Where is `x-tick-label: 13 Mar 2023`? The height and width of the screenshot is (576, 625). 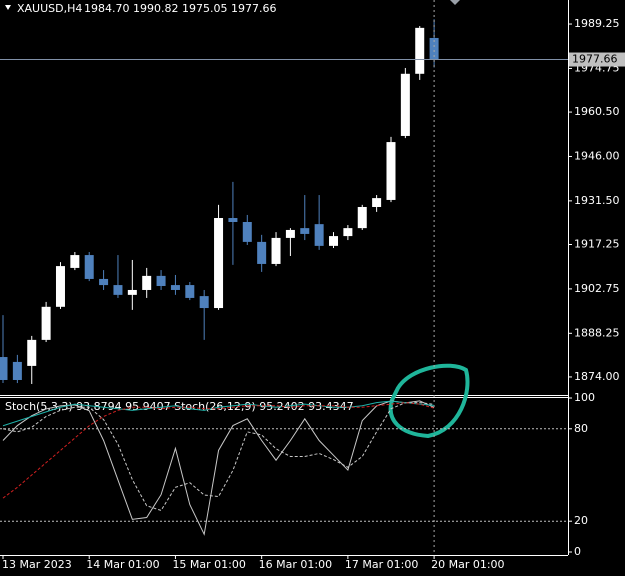
x-tick-label: 13 Mar 2023 is located at coordinates (37, 564).